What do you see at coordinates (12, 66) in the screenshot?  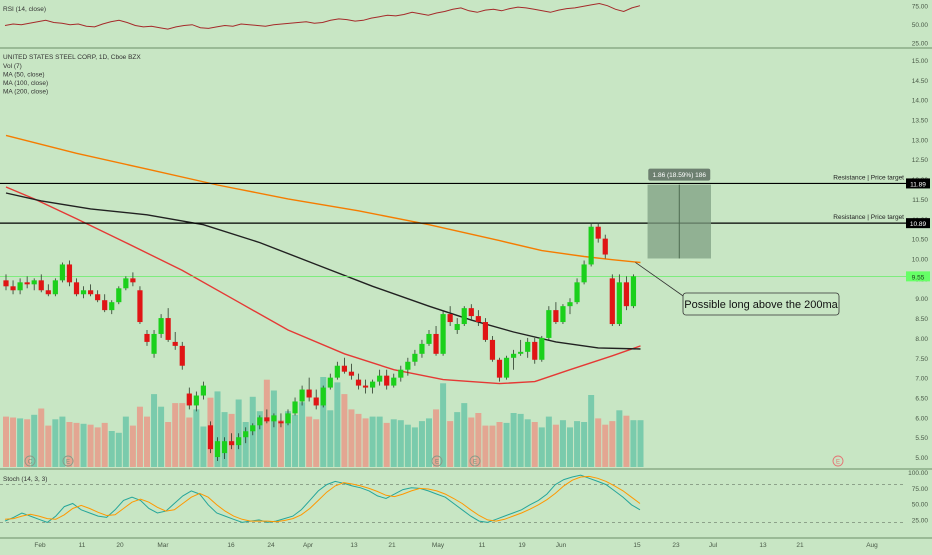 I see `legend-entry: Vol (7)` at bounding box center [12, 66].